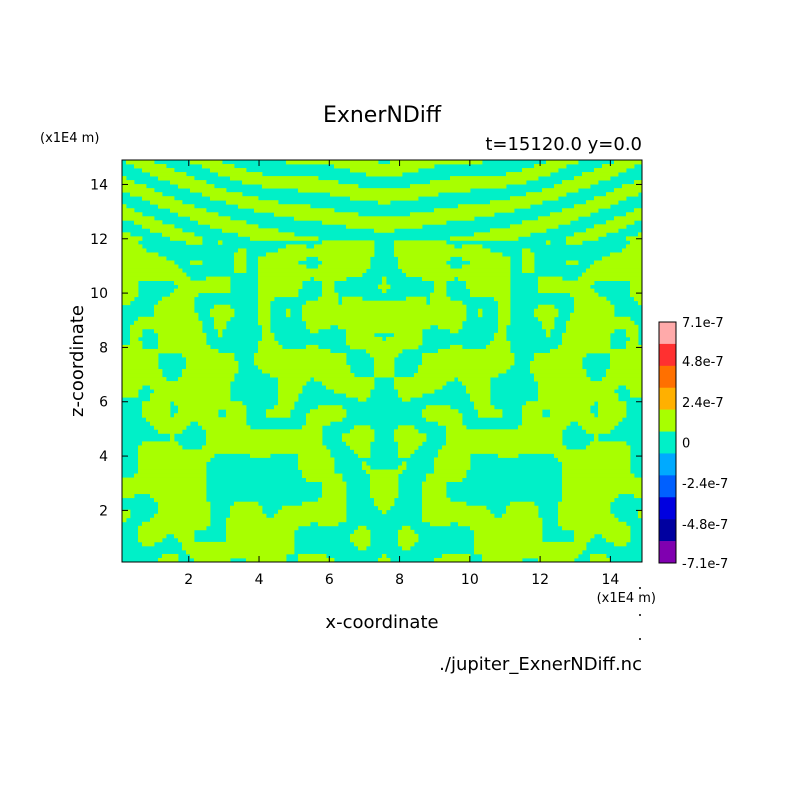 The width and height of the screenshot is (804, 804). What do you see at coordinates (610, 580) in the screenshot?
I see `x-tick-label: 14` at bounding box center [610, 580].